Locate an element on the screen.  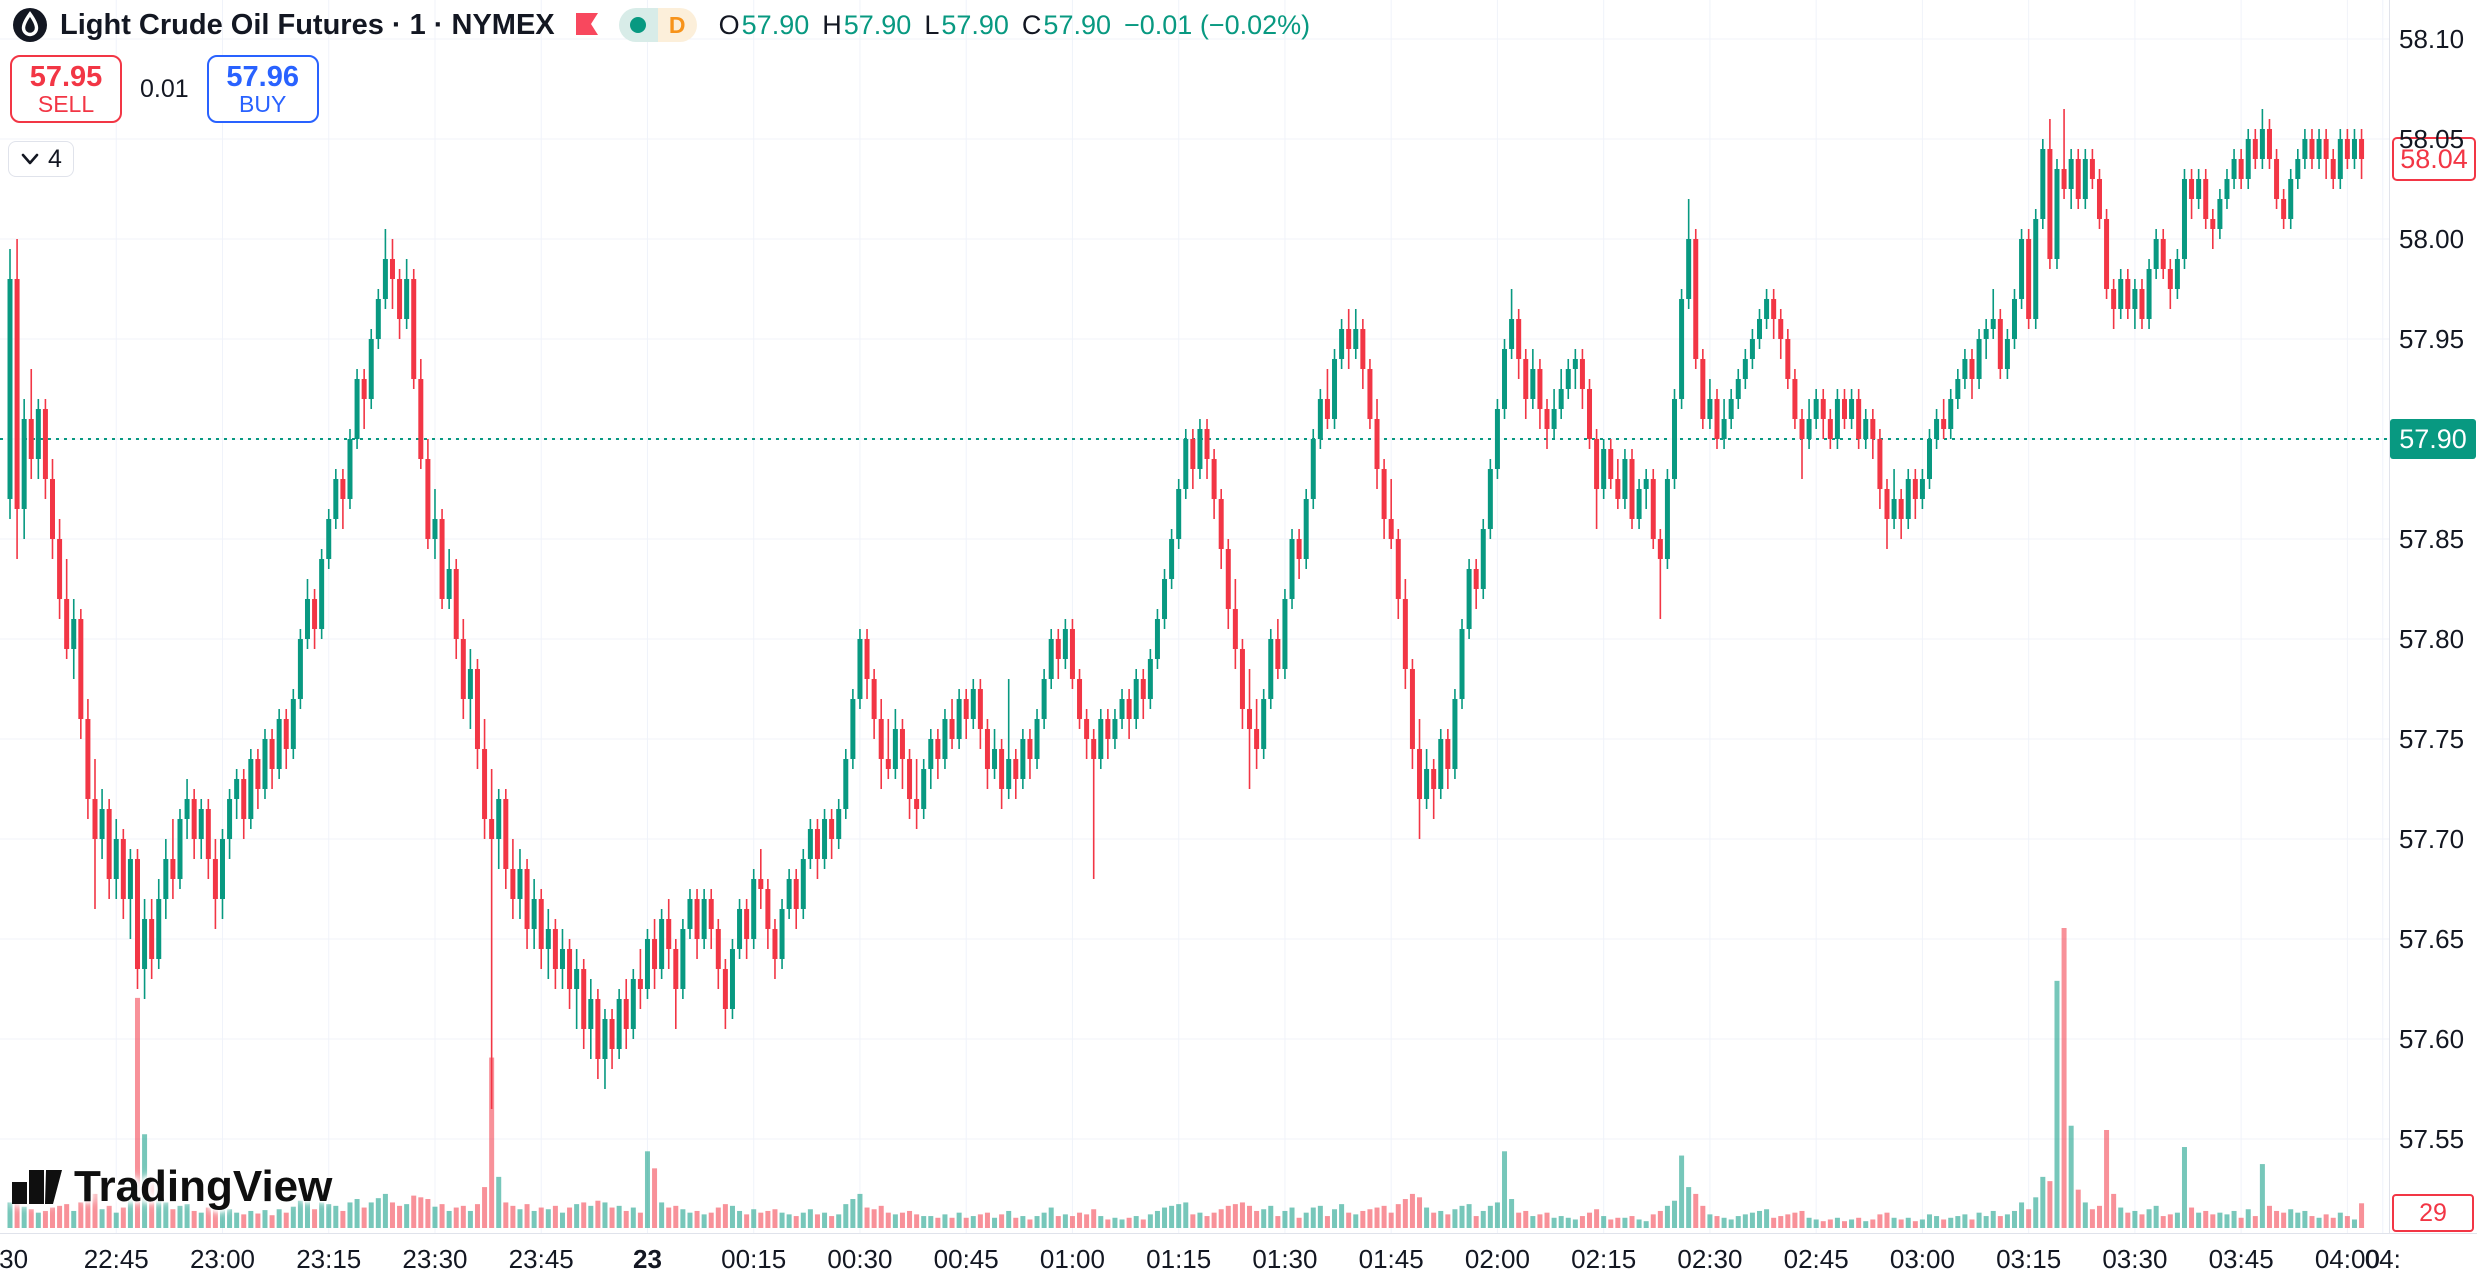
sell-button: 57.95 SELL is located at coordinates (66, 89).